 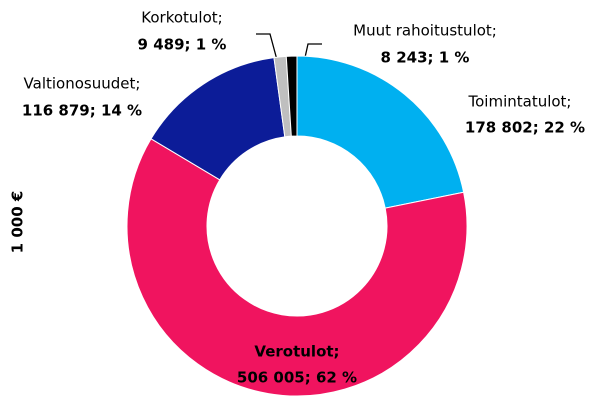 I want to click on data-label-name: Muut rahoitustulot;, so click(x=425, y=31).